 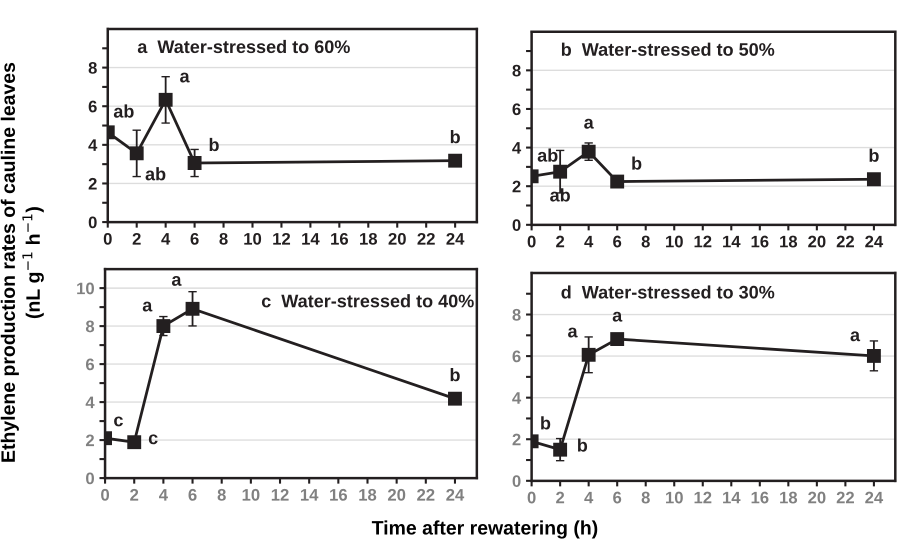 I want to click on x-axis-title: Time after rewatering (h), so click(x=485, y=529).